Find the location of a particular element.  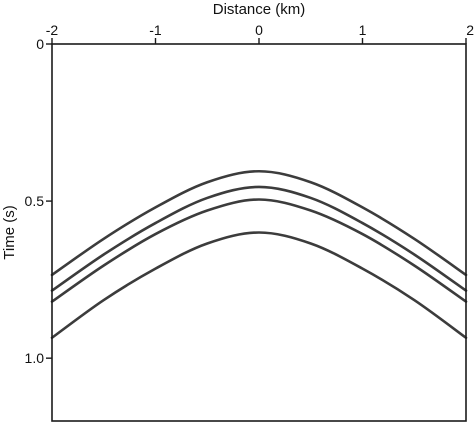

y-tick-label: 0.5 is located at coordinates (35, 201).